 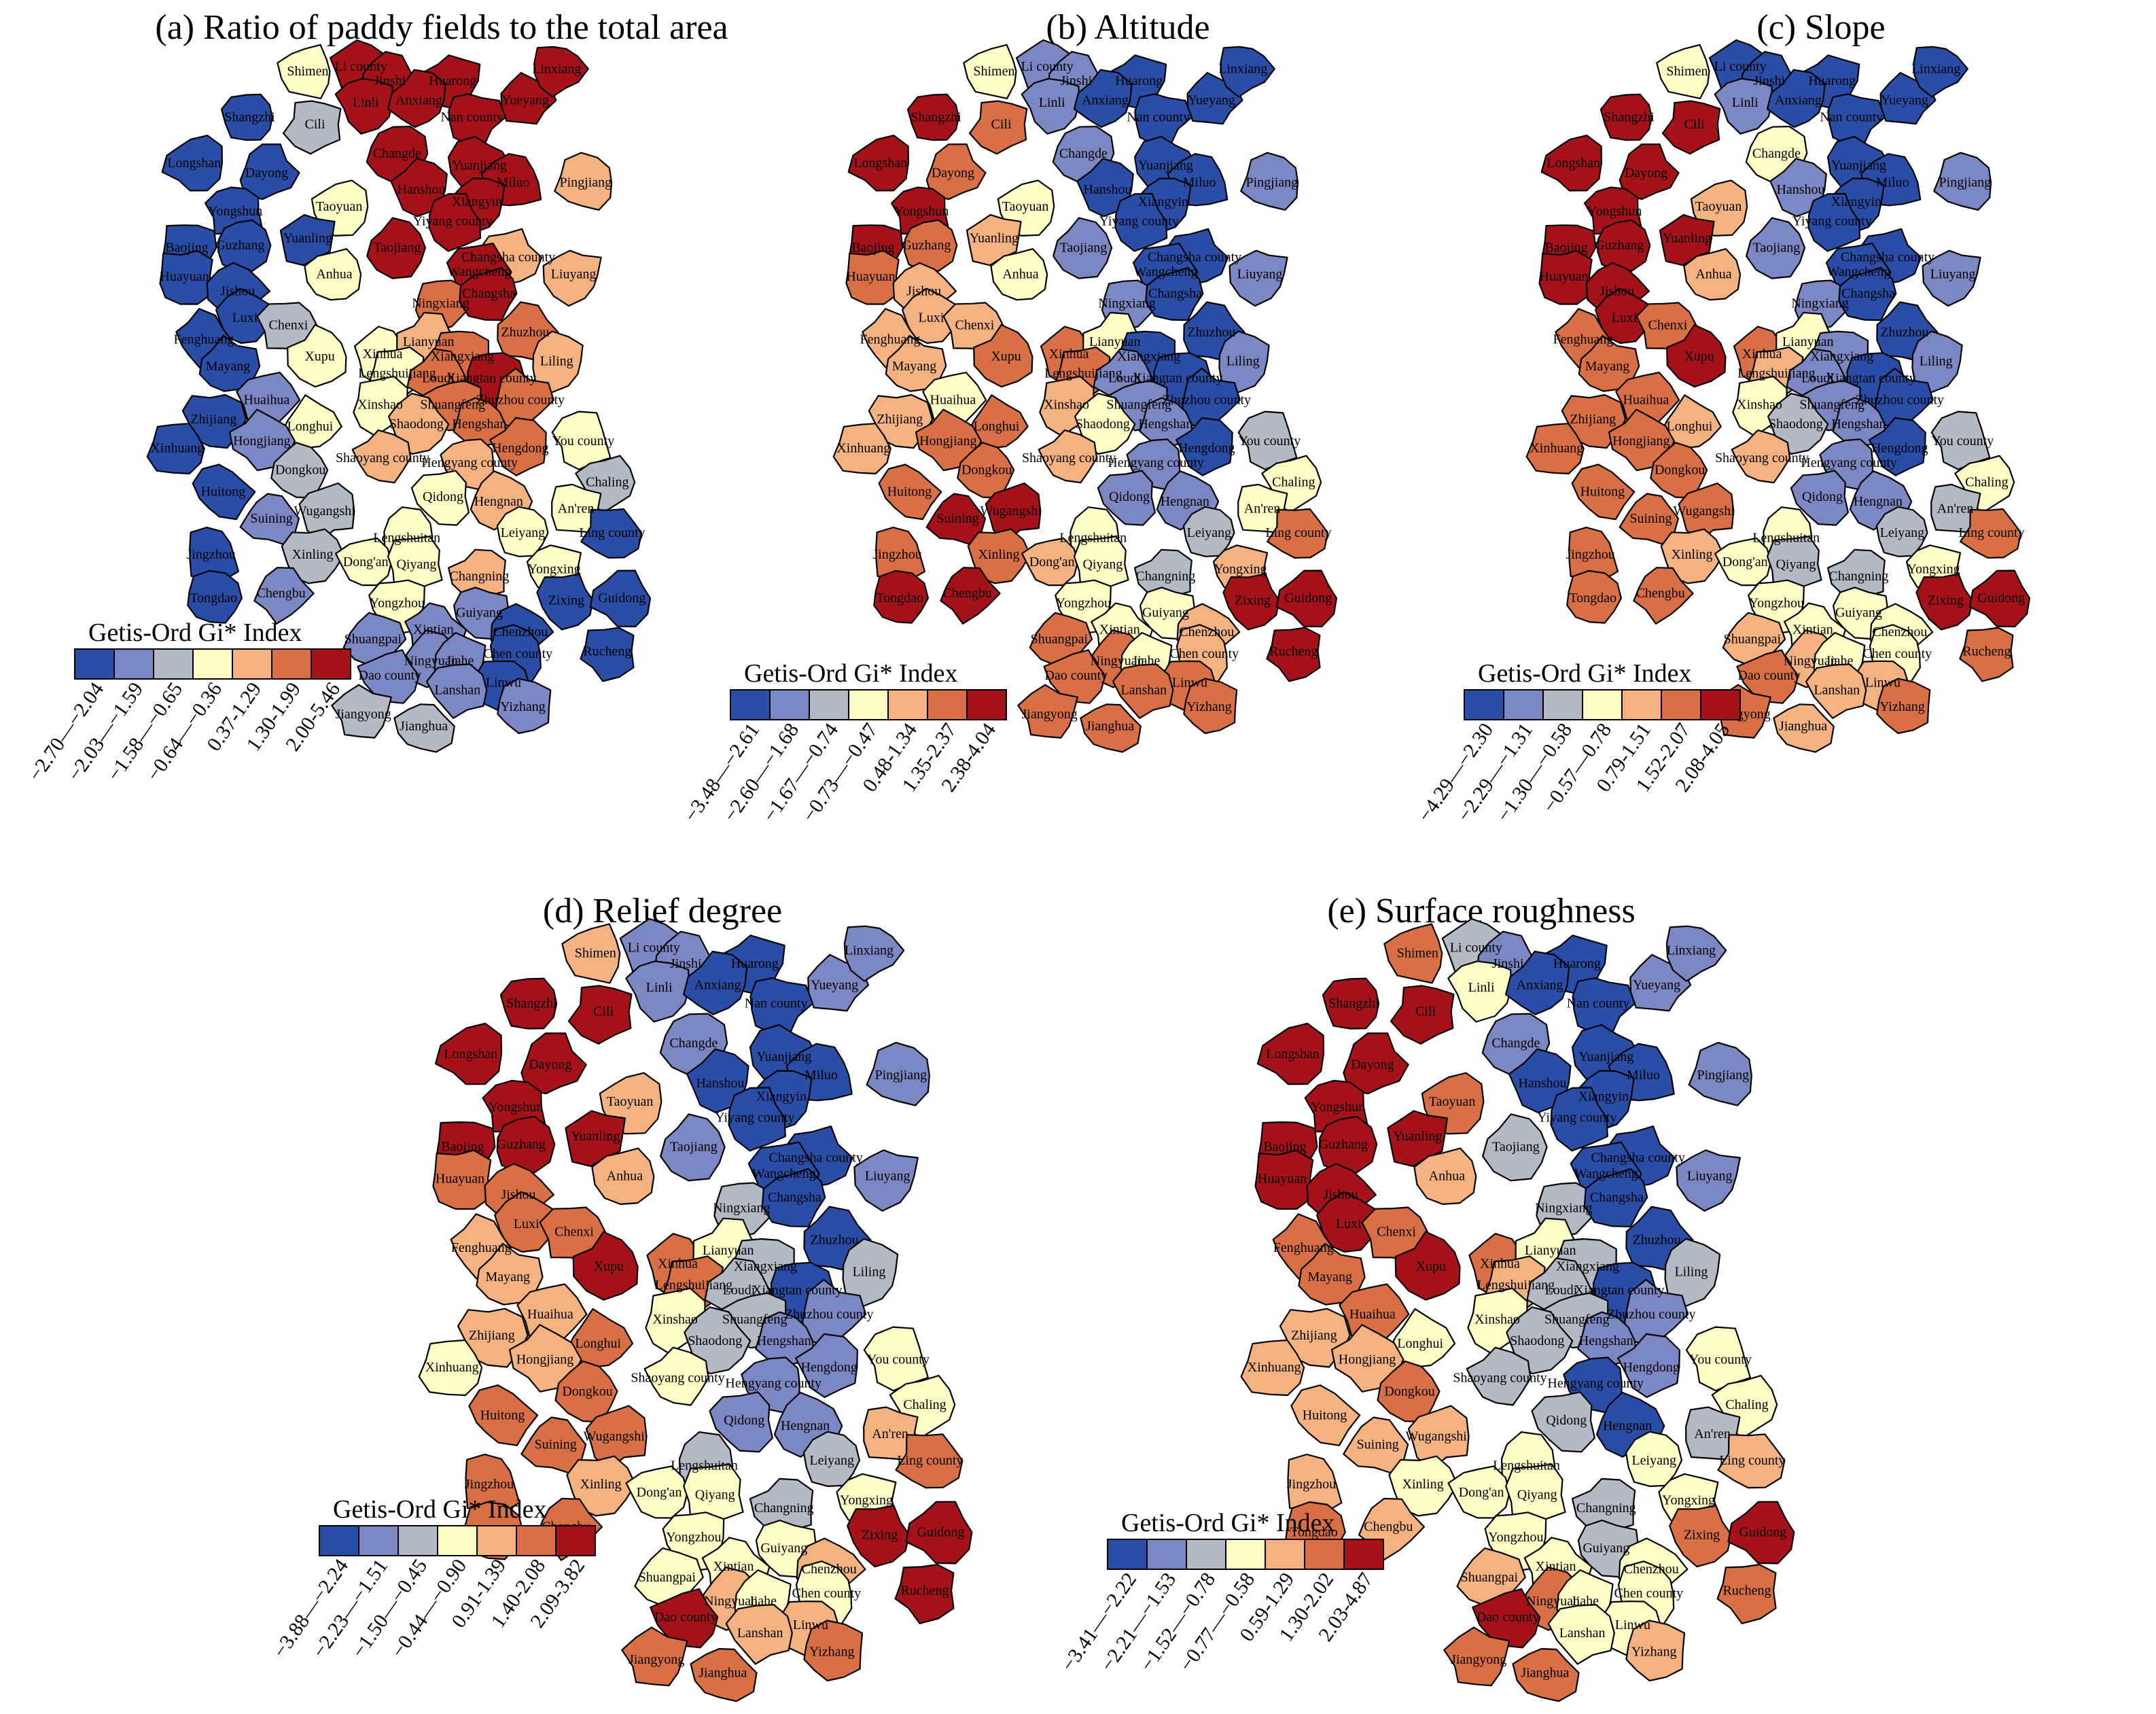 What do you see at coordinates (806, 1426) in the screenshot?
I see `county-hengnan-label: Hengnan` at bounding box center [806, 1426].